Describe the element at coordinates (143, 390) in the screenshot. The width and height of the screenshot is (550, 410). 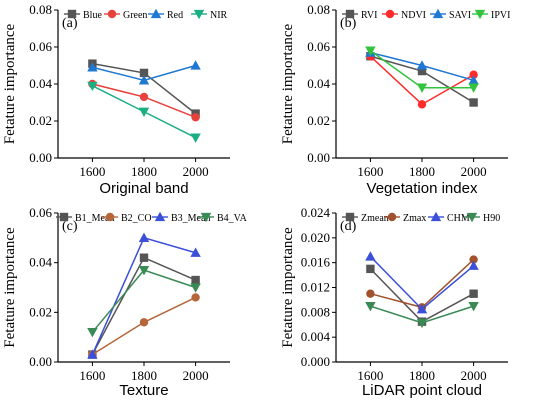
I see `x-axis-label: Texture` at that location.